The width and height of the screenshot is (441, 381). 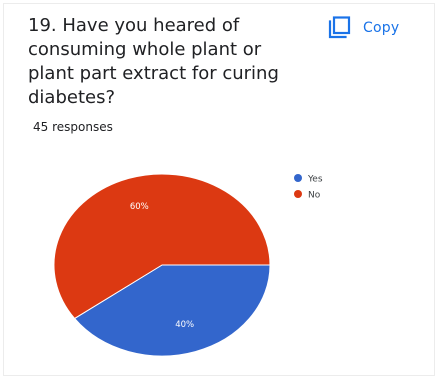 What do you see at coordinates (381, 28) in the screenshot?
I see `copy-label: Copy` at bounding box center [381, 28].